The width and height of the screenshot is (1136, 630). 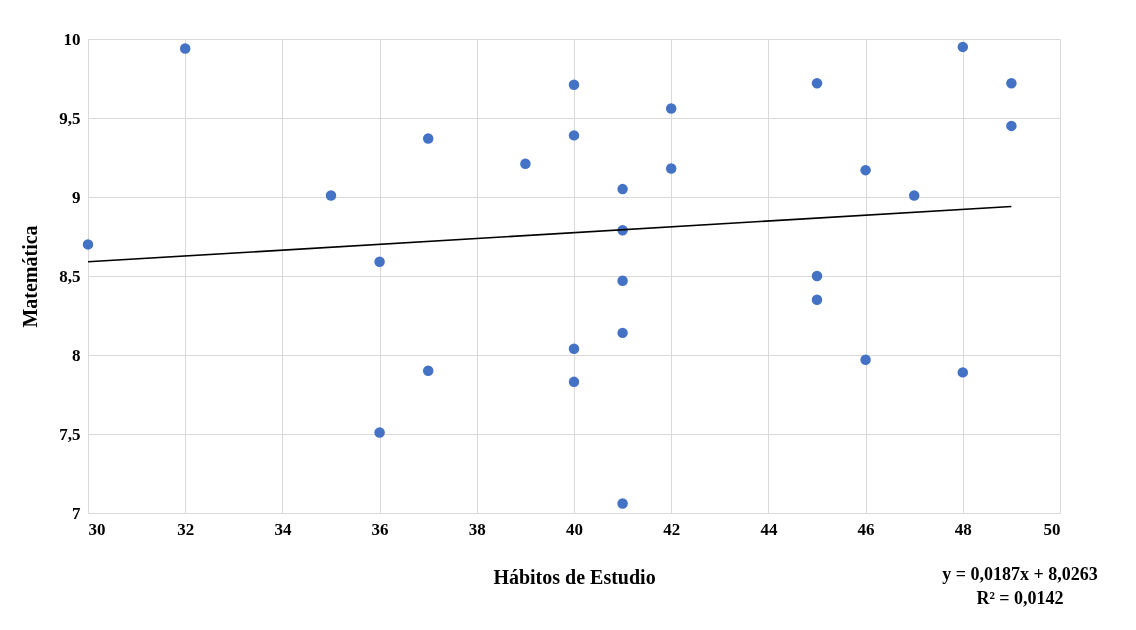 I want to click on y-tick-label: 7, so click(x=76, y=513).